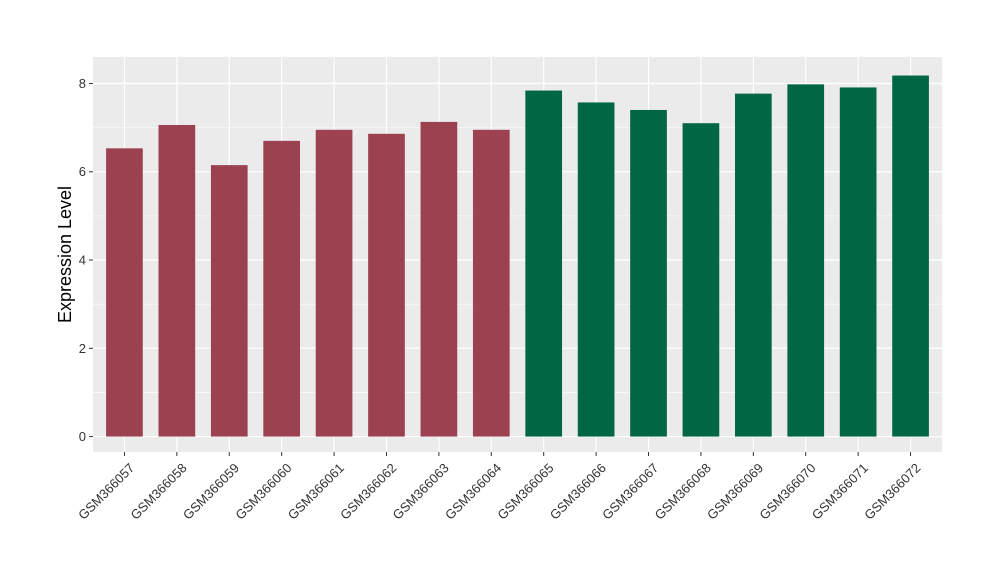  Describe the element at coordinates (82, 83) in the screenshot. I see `y-tick-label: 8` at that location.